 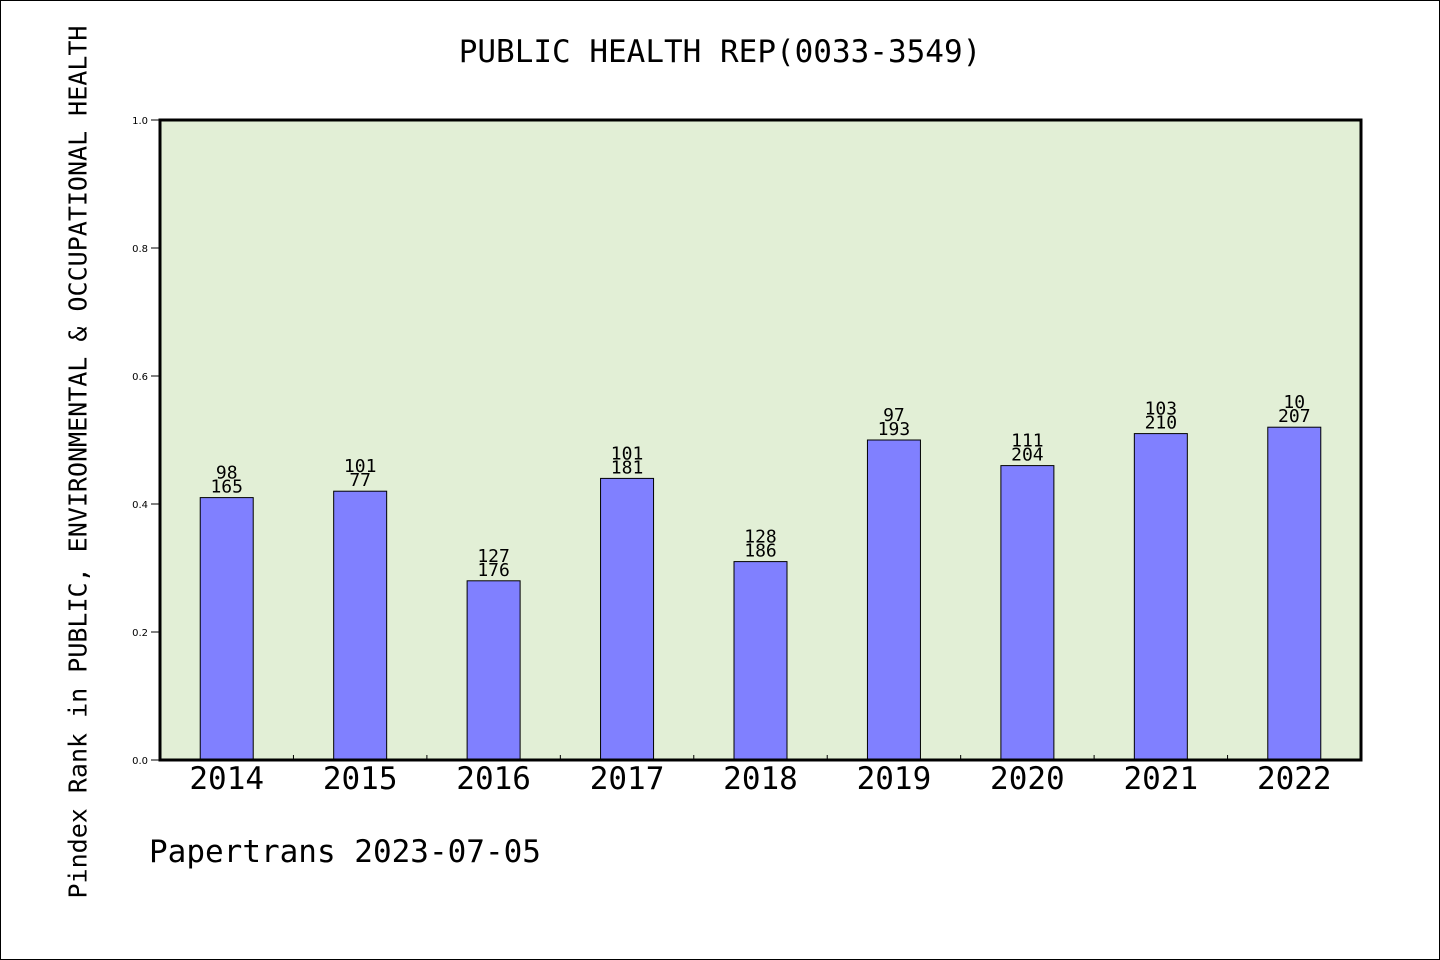 What do you see at coordinates (1294, 593) in the screenshot?
I see `bar-2022` at bounding box center [1294, 593].